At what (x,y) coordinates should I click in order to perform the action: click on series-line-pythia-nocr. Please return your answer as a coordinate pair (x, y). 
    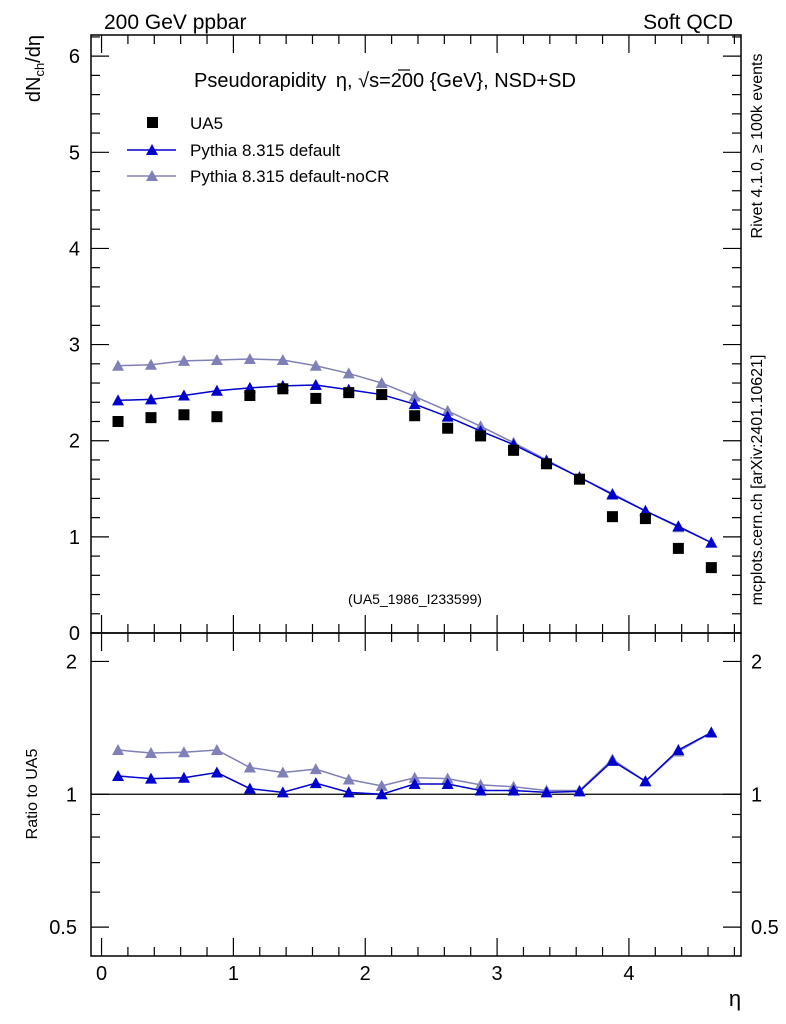
    Looking at the image, I should click on (415, 451).